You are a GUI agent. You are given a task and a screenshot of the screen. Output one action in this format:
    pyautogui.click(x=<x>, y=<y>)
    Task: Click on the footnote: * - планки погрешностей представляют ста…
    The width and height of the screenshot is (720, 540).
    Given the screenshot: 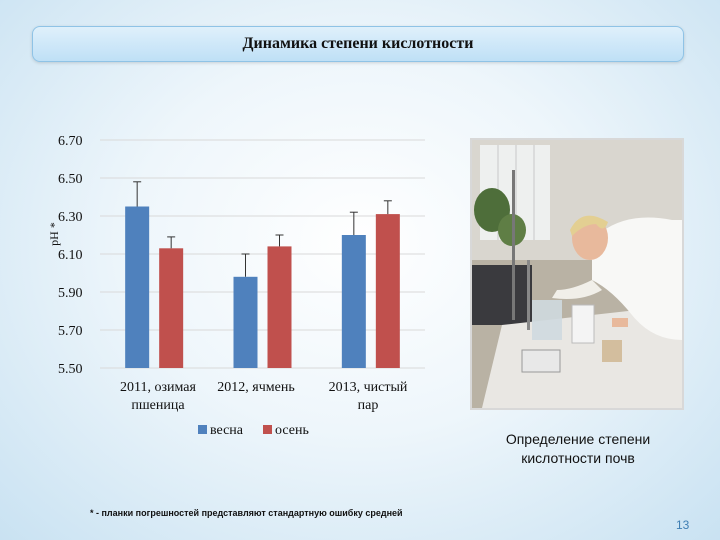 What is the action you would take?
    pyautogui.click(x=246, y=513)
    